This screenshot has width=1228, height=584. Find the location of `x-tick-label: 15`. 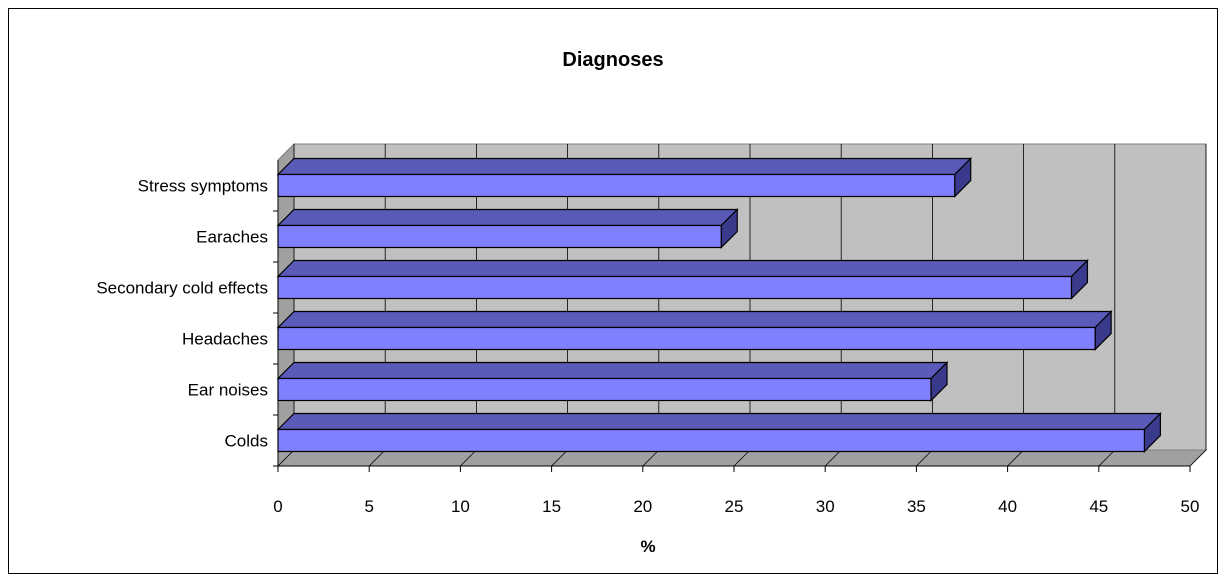

x-tick-label: 15 is located at coordinates (551, 506).